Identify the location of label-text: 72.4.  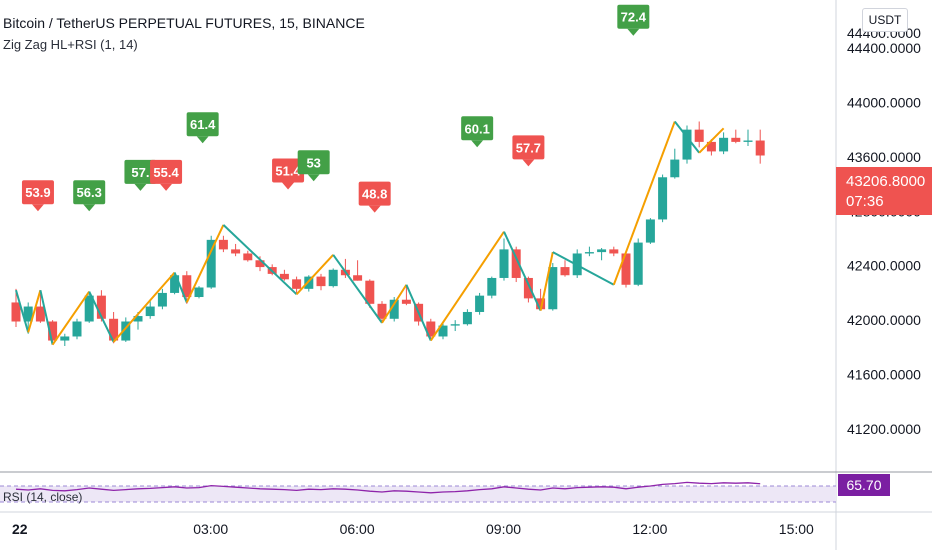
(634, 17).